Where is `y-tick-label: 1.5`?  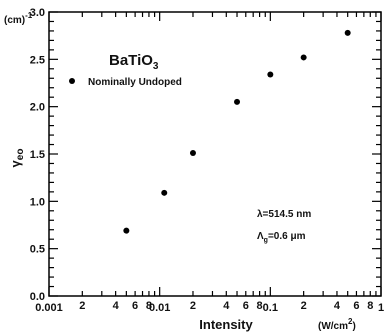
y-tick-label: 1.5 is located at coordinates (37, 155).